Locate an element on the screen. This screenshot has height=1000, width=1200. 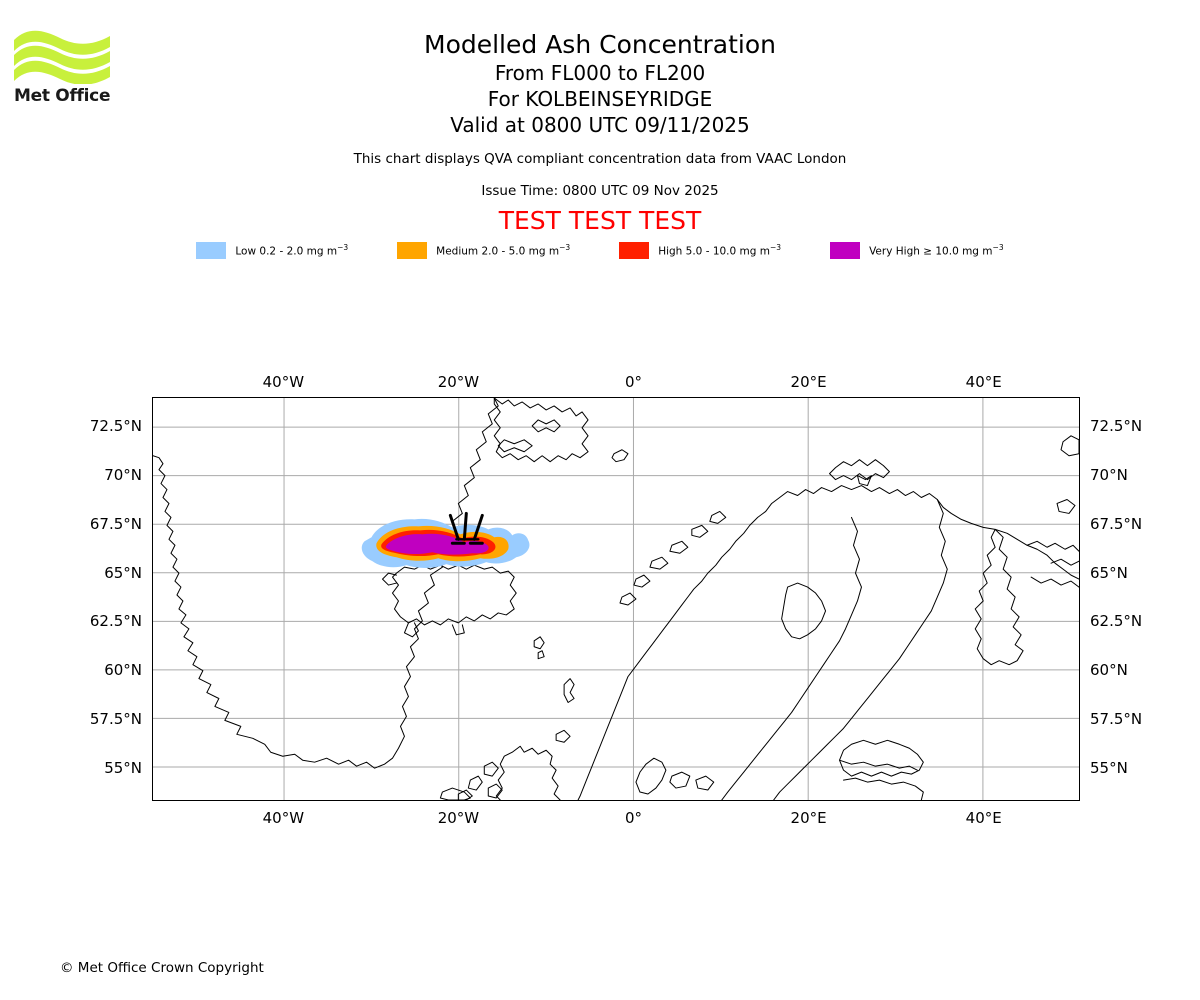
legend-item-low: Low 0.2 - 2.0 mg m−3 is located at coordinates (272, 250).